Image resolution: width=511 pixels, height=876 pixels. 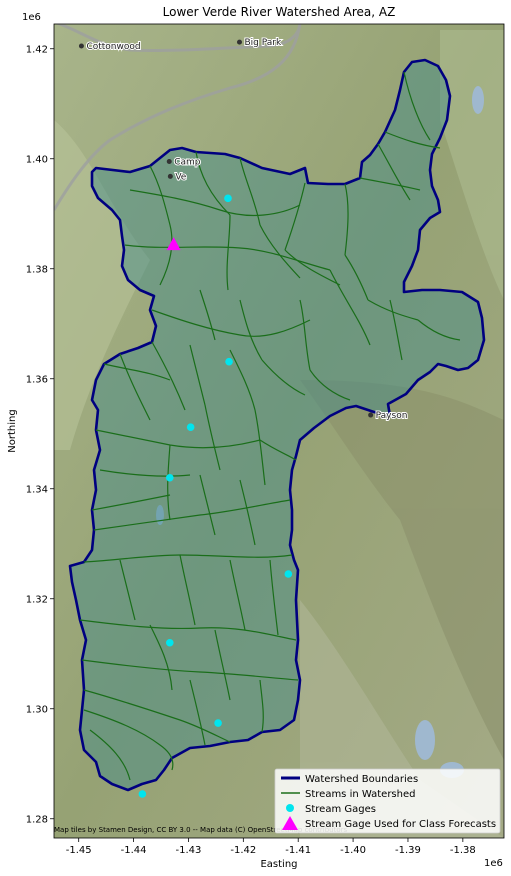 What do you see at coordinates (37, 49) in the screenshot?
I see `y-tick-label: 1.42` at bounding box center [37, 49].